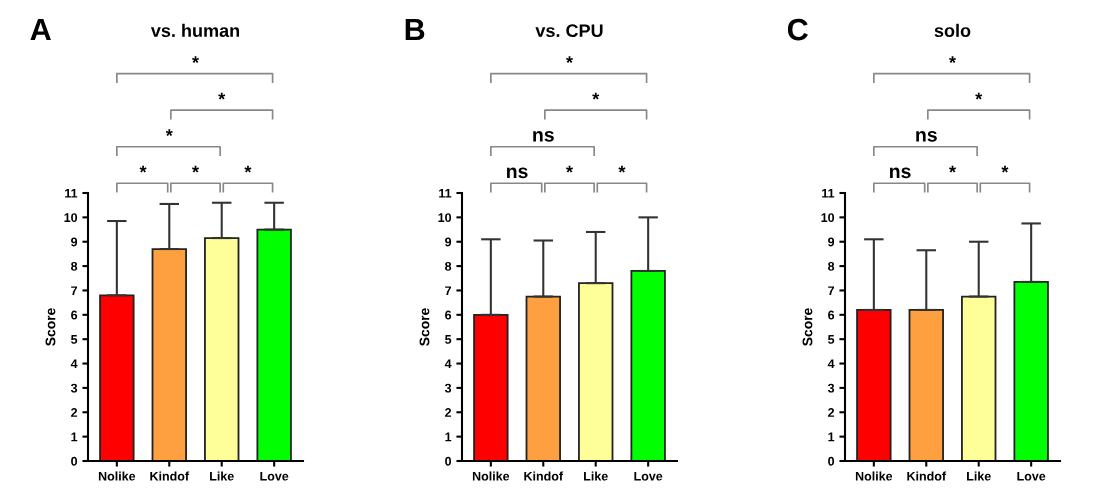  What do you see at coordinates (952, 30) in the screenshot?
I see `chart-title: solo` at bounding box center [952, 30].